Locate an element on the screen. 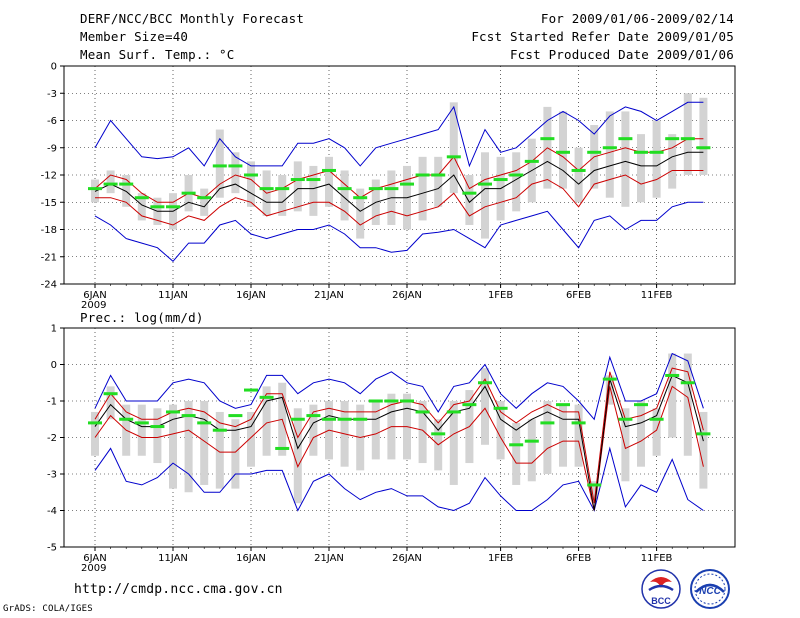 The height and width of the screenshot is (618, 800). y-tick-label: -9 is located at coordinates (52, 148).